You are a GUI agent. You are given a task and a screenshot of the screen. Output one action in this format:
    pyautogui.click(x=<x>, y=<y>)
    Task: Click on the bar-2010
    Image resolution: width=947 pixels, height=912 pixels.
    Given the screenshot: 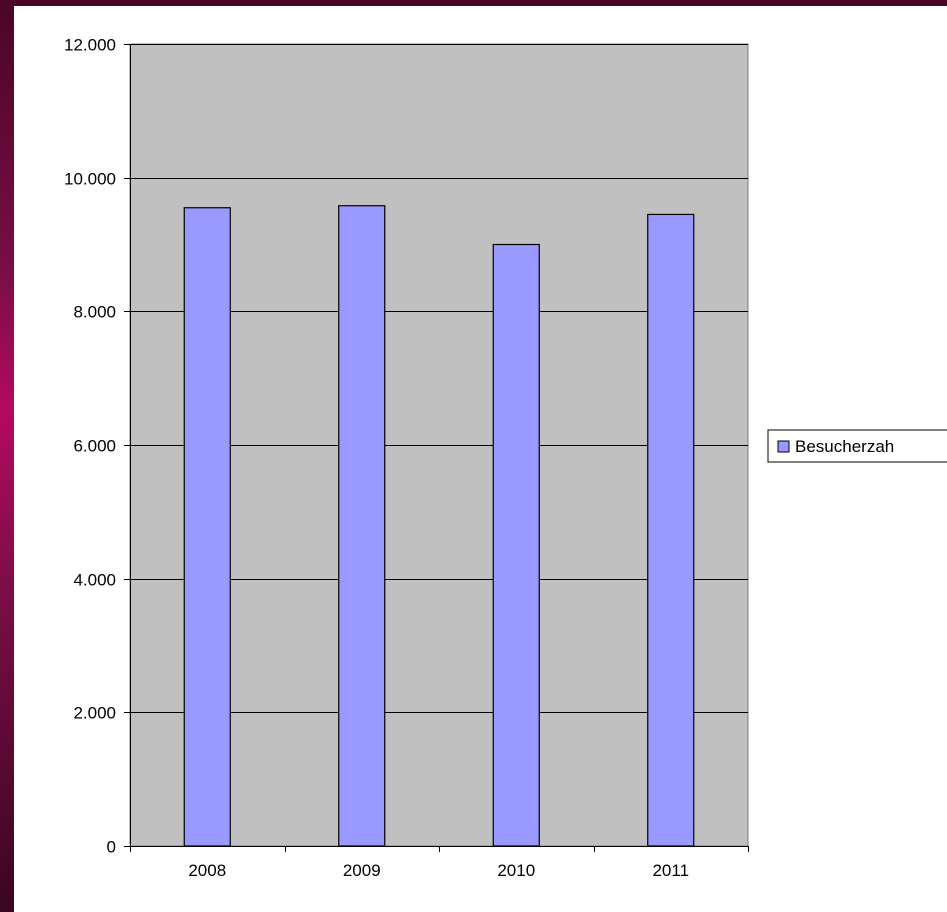 What is the action you would take?
    pyautogui.click(x=516, y=545)
    